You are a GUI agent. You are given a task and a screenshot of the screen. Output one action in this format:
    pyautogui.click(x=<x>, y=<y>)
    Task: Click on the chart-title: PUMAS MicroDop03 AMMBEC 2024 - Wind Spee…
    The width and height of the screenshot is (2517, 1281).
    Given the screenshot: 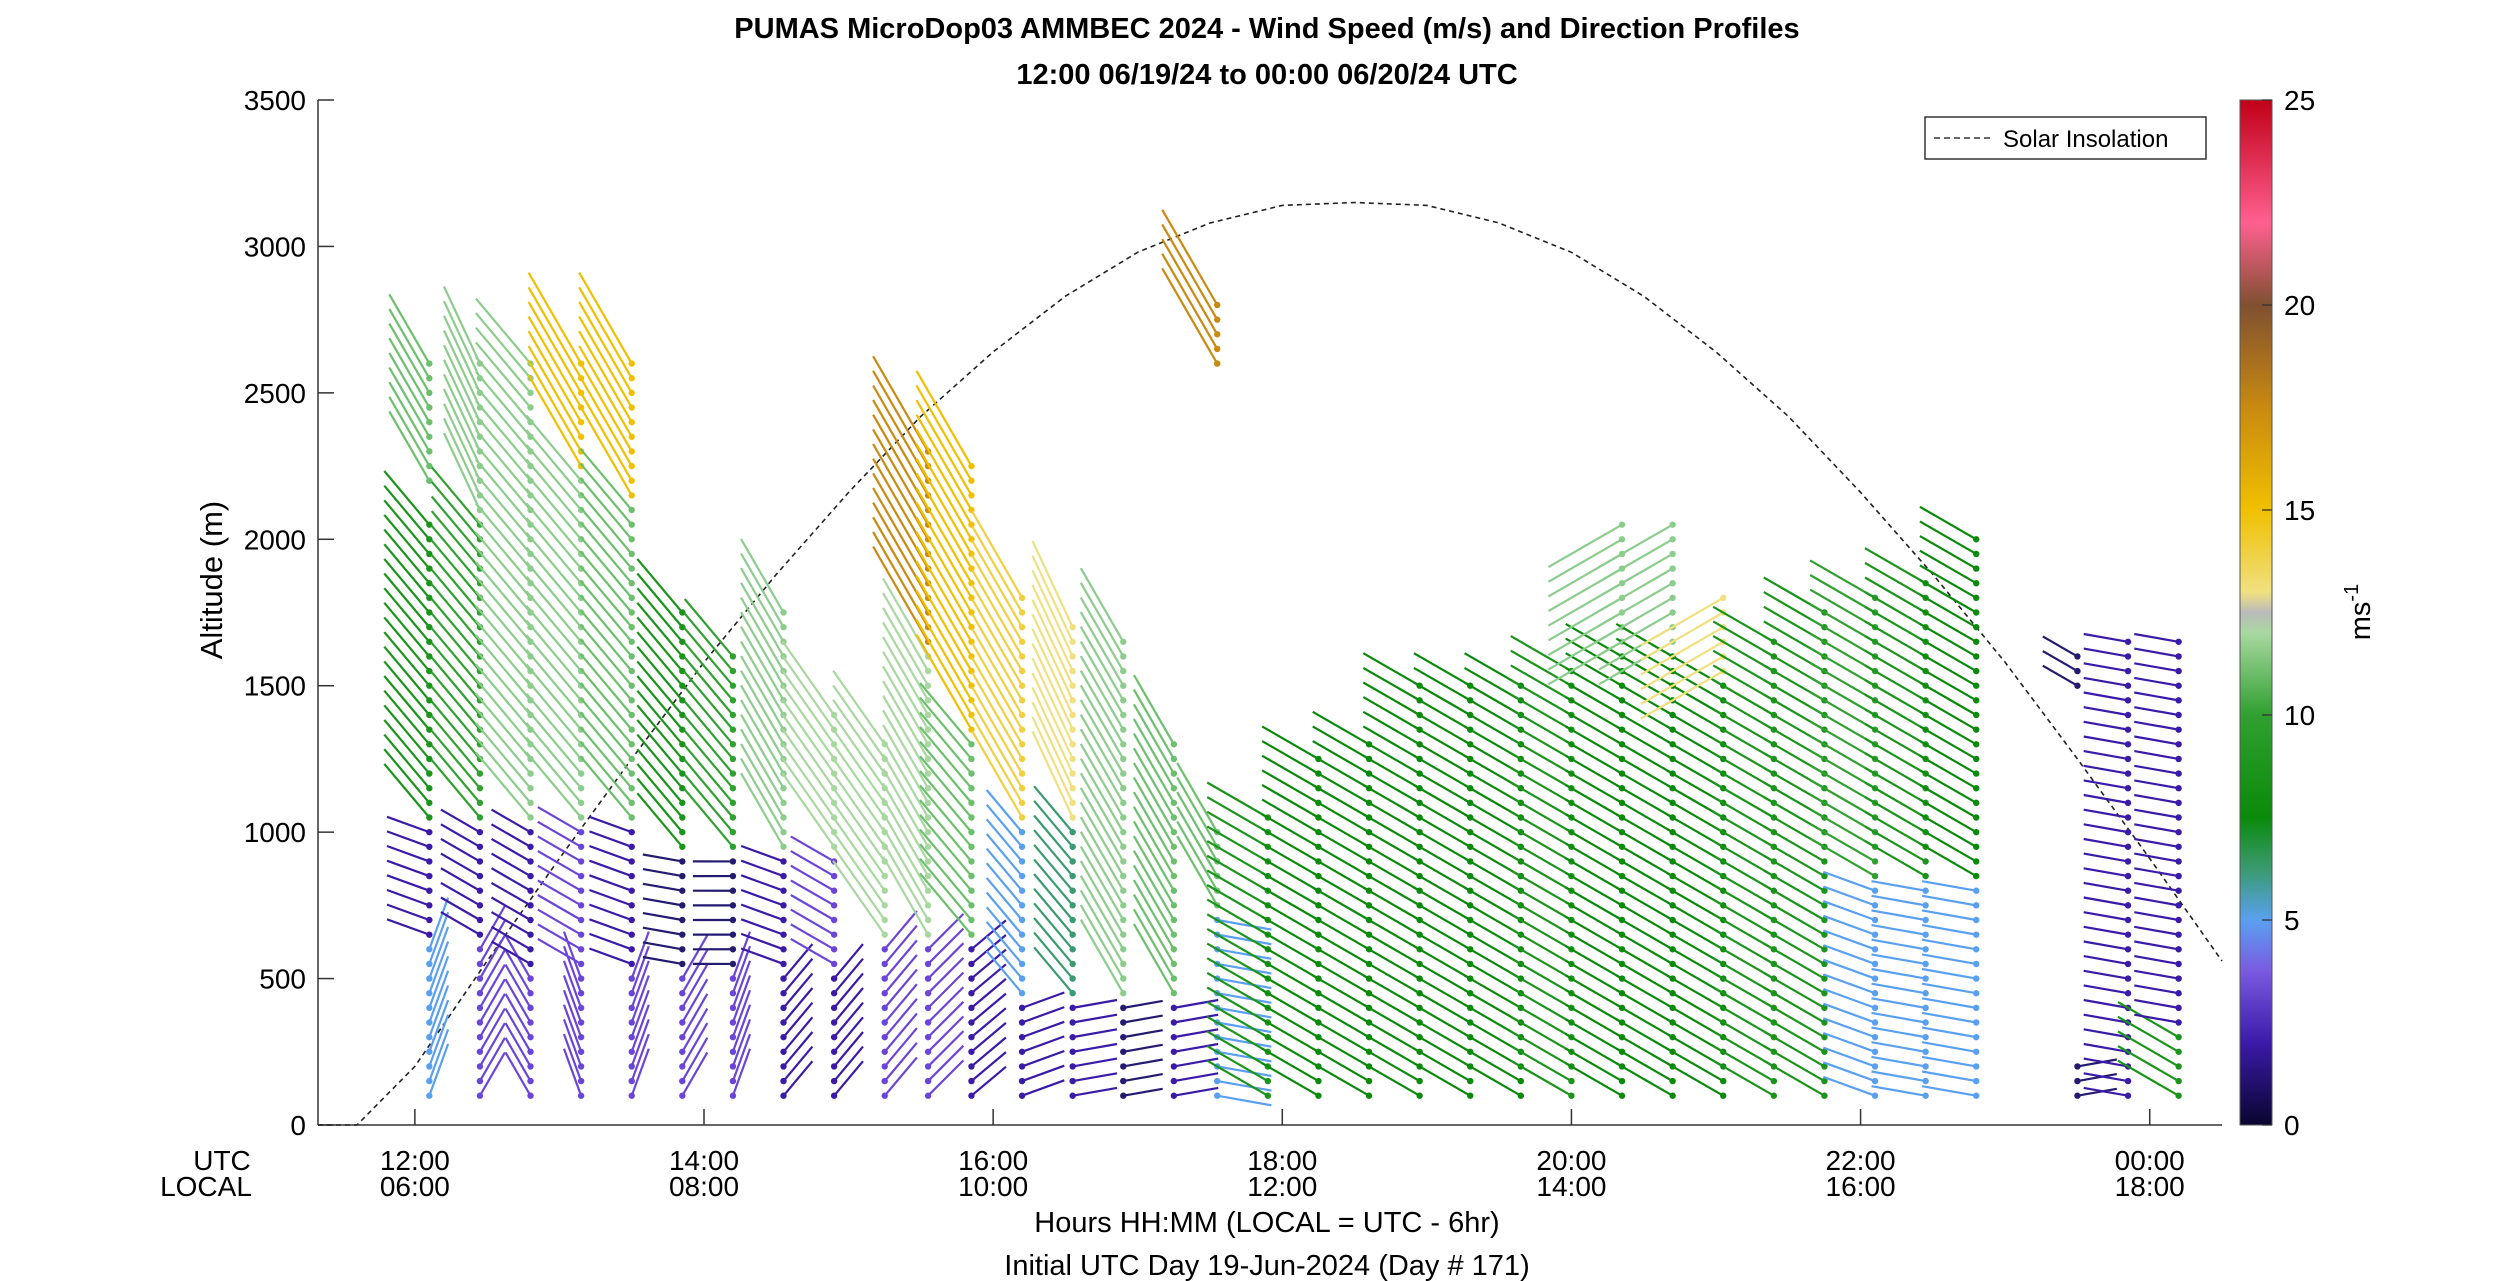 What is the action you would take?
    pyautogui.click(x=1266, y=29)
    